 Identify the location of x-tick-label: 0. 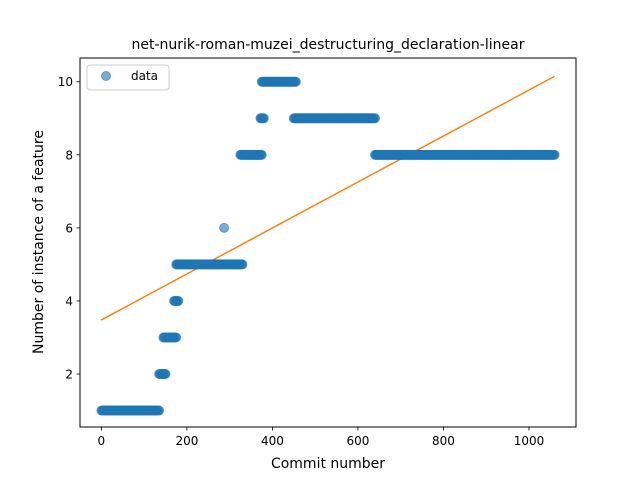
(102, 441).